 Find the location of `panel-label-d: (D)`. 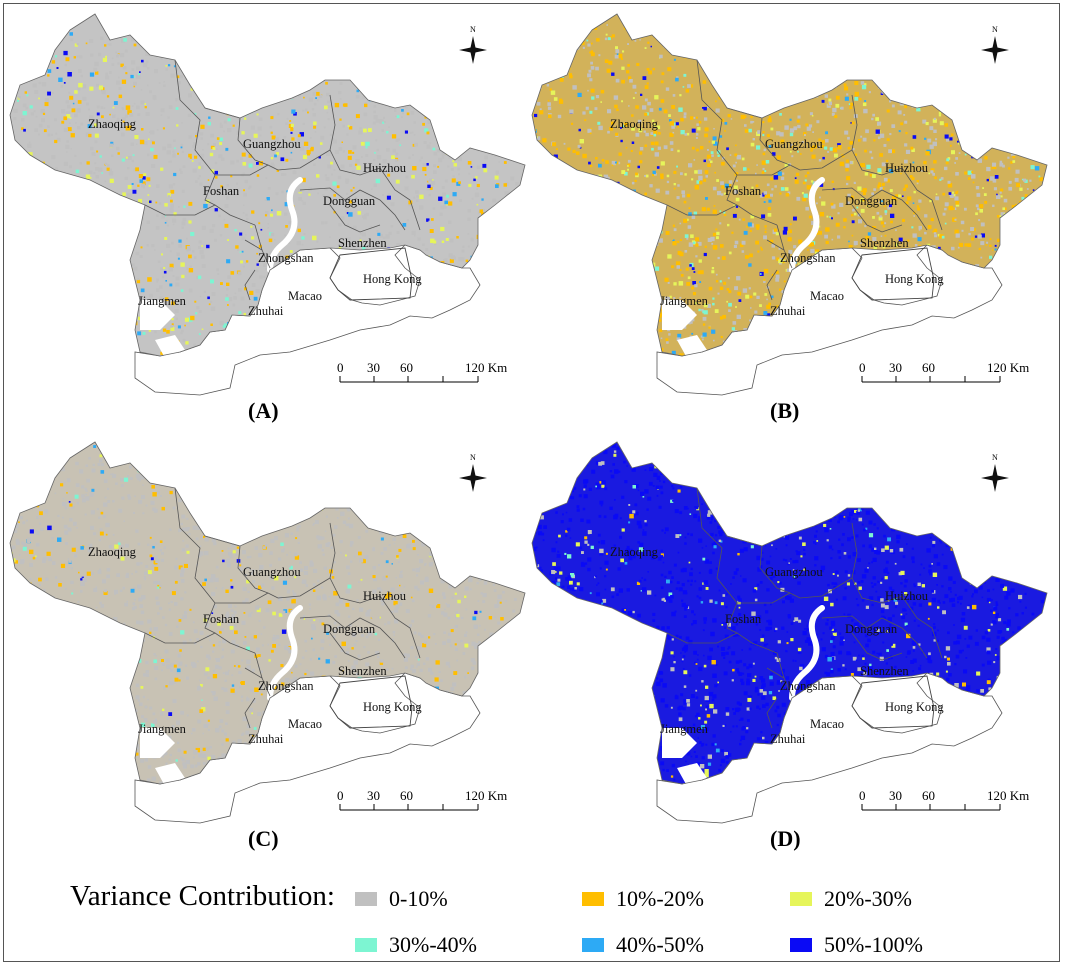

panel-label-d: (D) is located at coordinates (785, 838).